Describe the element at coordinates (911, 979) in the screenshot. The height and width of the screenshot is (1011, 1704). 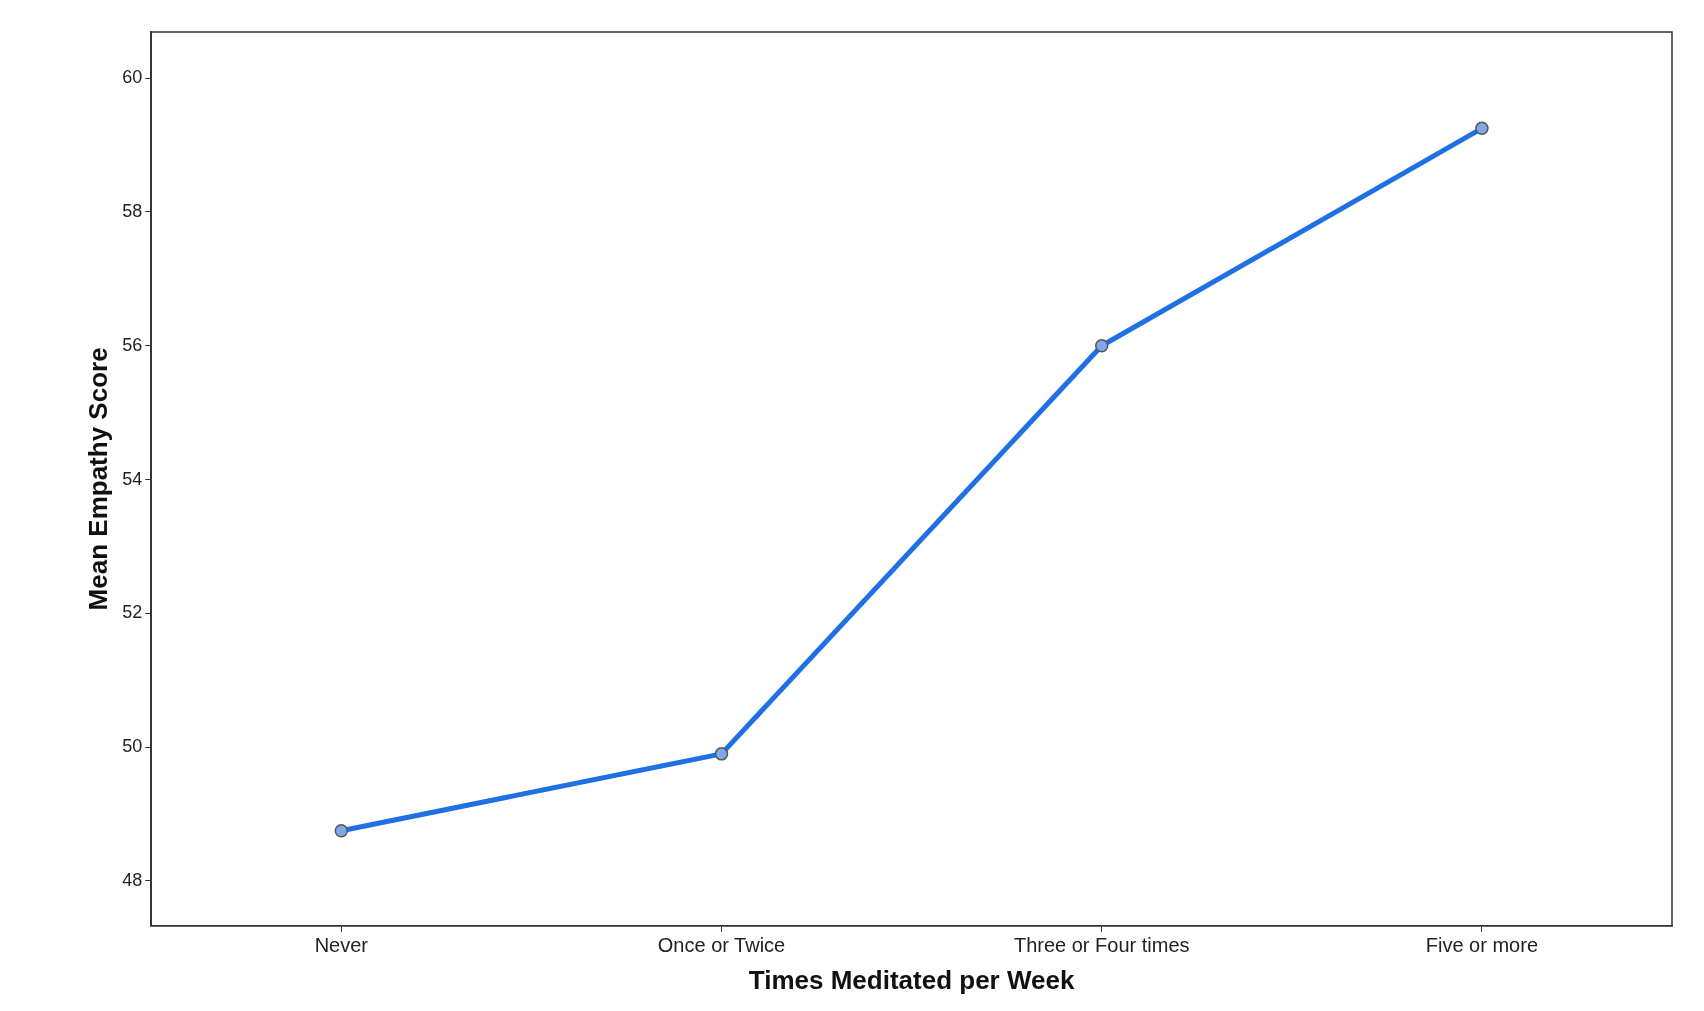
I see `x-axis-title: Times Meditated per Week` at that location.